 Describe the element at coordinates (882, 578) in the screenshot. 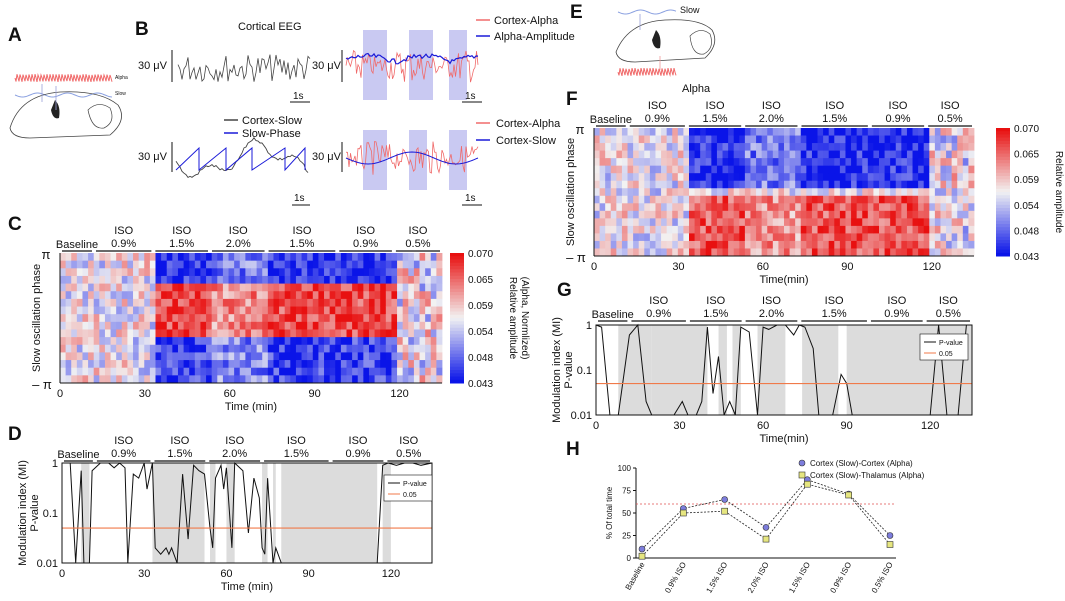

I see `x-tick-label: 0.5% ISO` at that location.